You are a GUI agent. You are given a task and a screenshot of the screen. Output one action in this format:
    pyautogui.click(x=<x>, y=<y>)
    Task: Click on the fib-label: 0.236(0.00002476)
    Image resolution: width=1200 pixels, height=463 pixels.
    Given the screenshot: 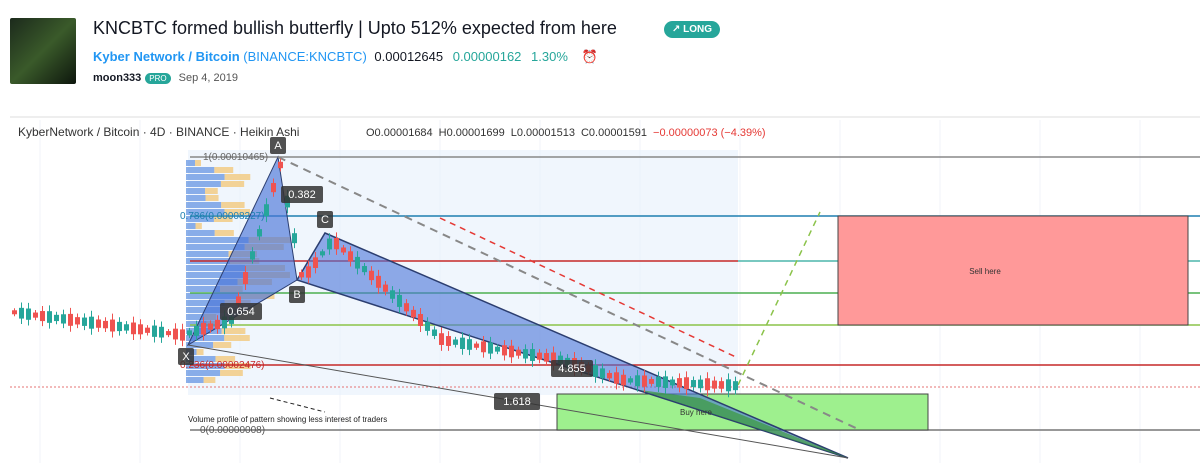 What is the action you would take?
    pyautogui.click(x=222, y=365)
    